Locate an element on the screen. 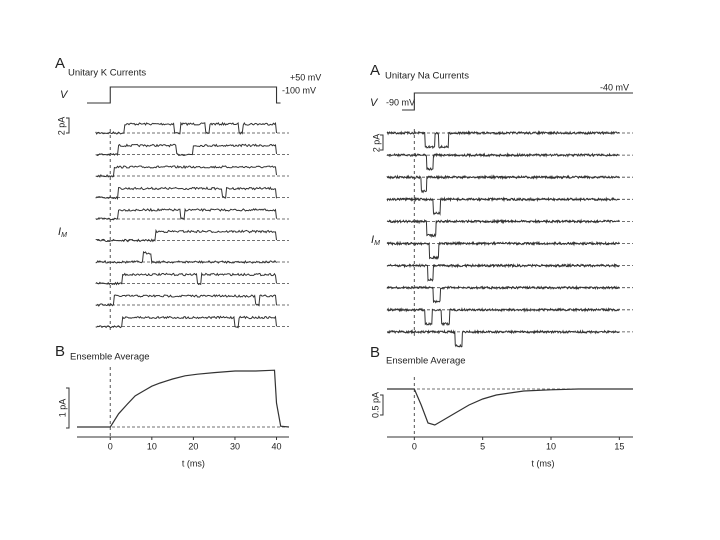 The height and width of the screenshot is (540, 720). voltage-hold-label: -100 mV is located at coordinates (299, 90).